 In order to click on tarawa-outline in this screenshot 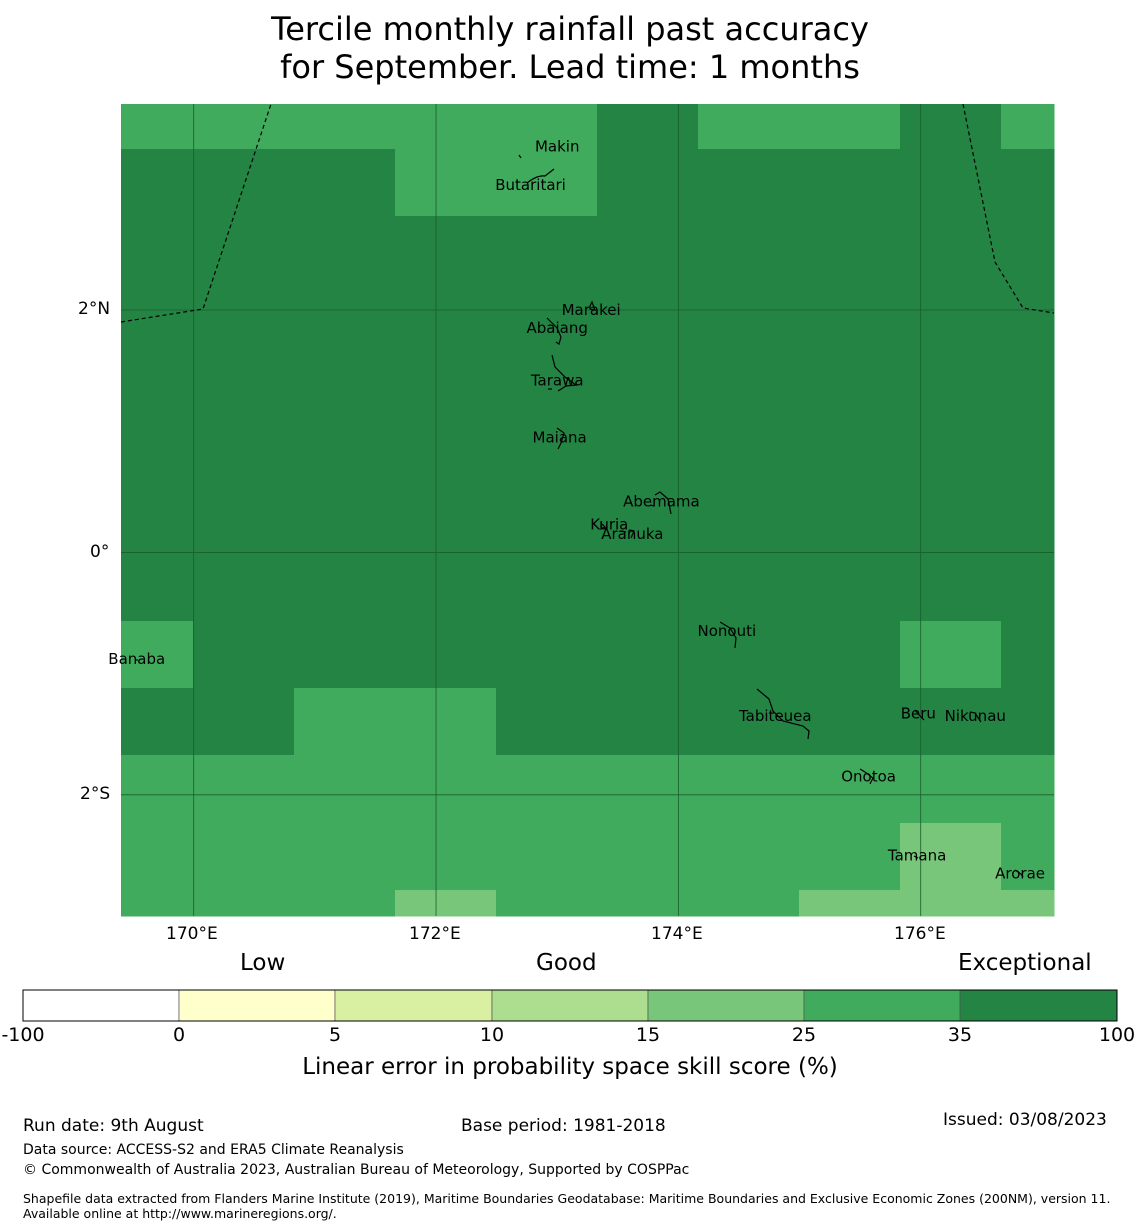, I will do `click(563, 373)`.